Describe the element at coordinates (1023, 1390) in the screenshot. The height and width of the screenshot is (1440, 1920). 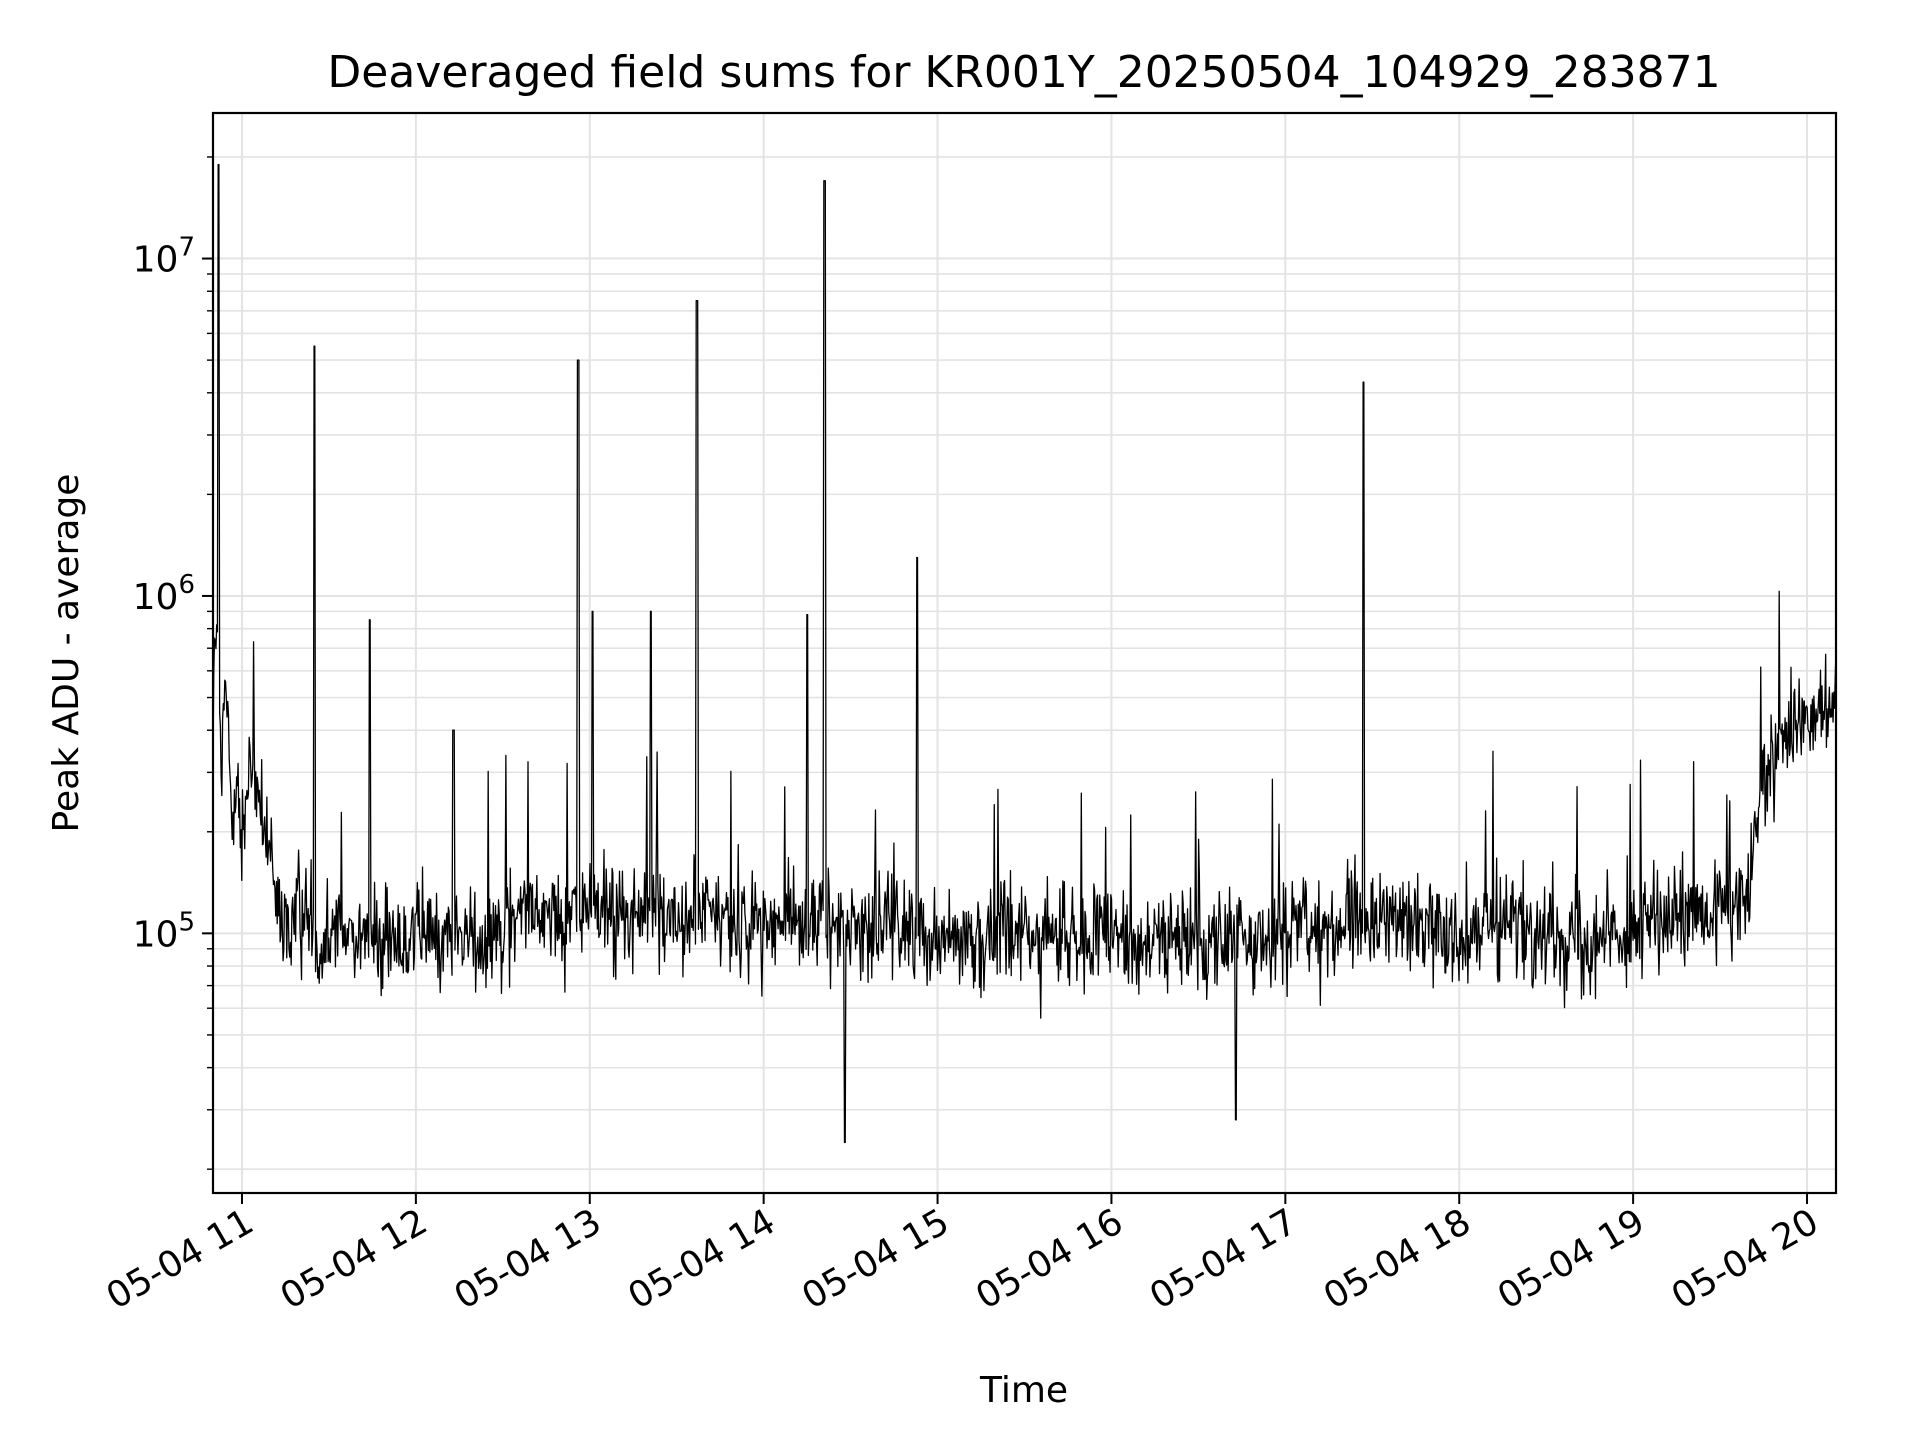
I see `x-axis-label: Time` at that location.